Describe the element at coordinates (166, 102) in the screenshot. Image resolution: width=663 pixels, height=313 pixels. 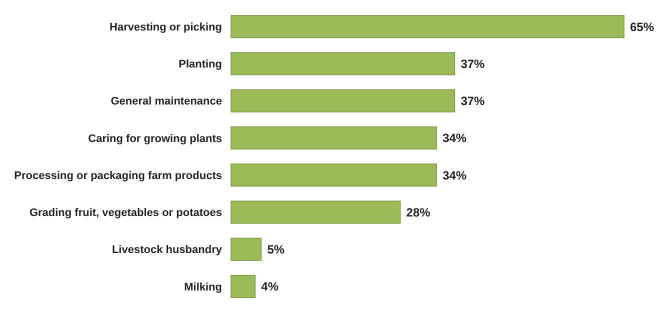
I see `y-tick-label: General maintenance` at that location.